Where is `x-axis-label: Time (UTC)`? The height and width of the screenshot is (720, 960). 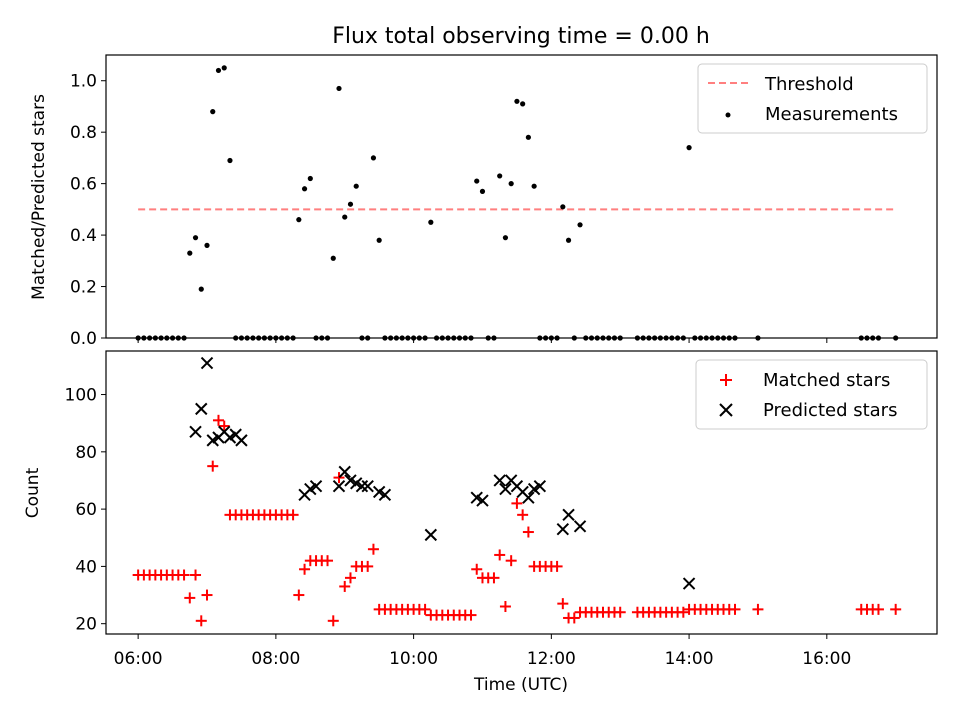
x-axis-label: Time (UTC) is located at coordinates (520, 685).